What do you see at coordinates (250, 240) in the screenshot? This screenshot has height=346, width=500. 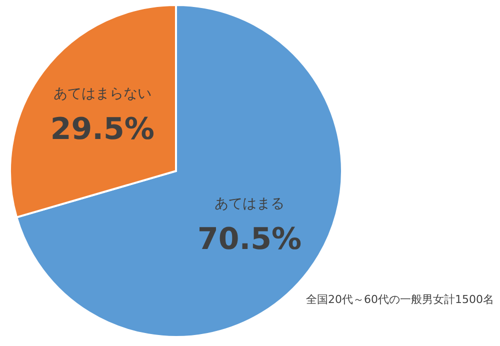 I see `data-label: 70.5%` at bounding box center [250, 240].